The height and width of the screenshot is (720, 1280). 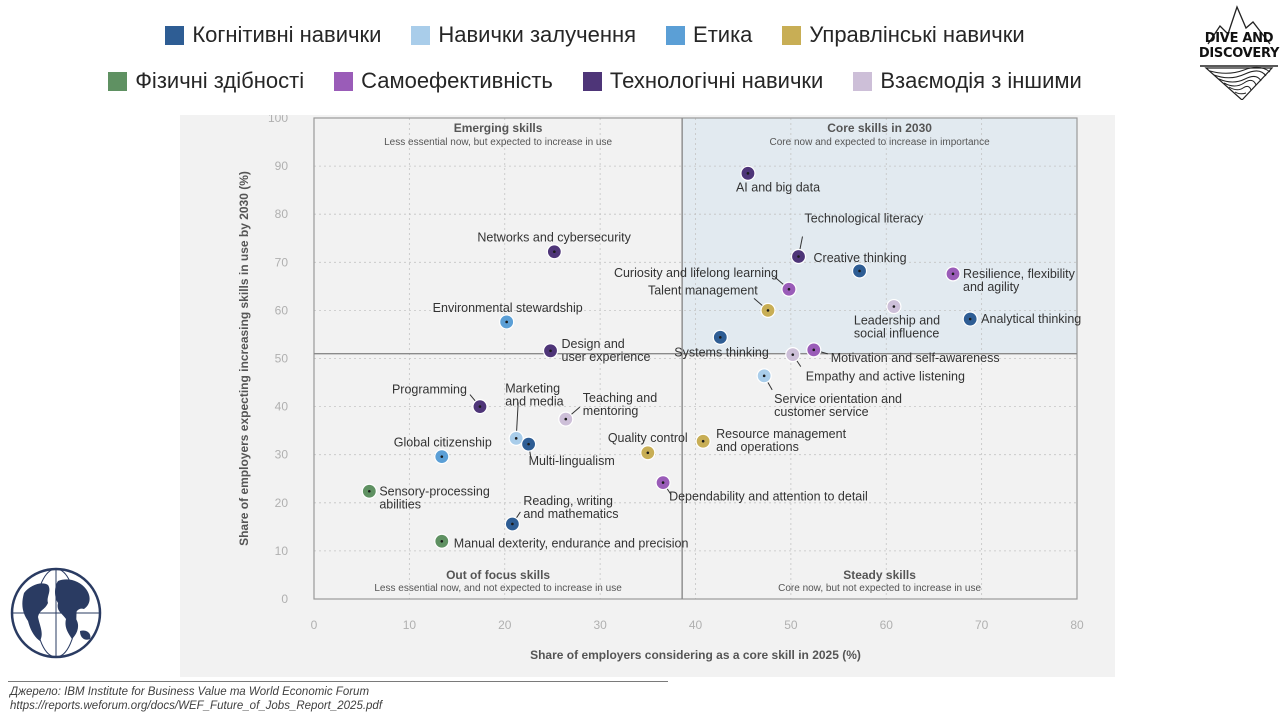 I want to click on legend-item: Технологічні навички, so click(x=703, y=81).